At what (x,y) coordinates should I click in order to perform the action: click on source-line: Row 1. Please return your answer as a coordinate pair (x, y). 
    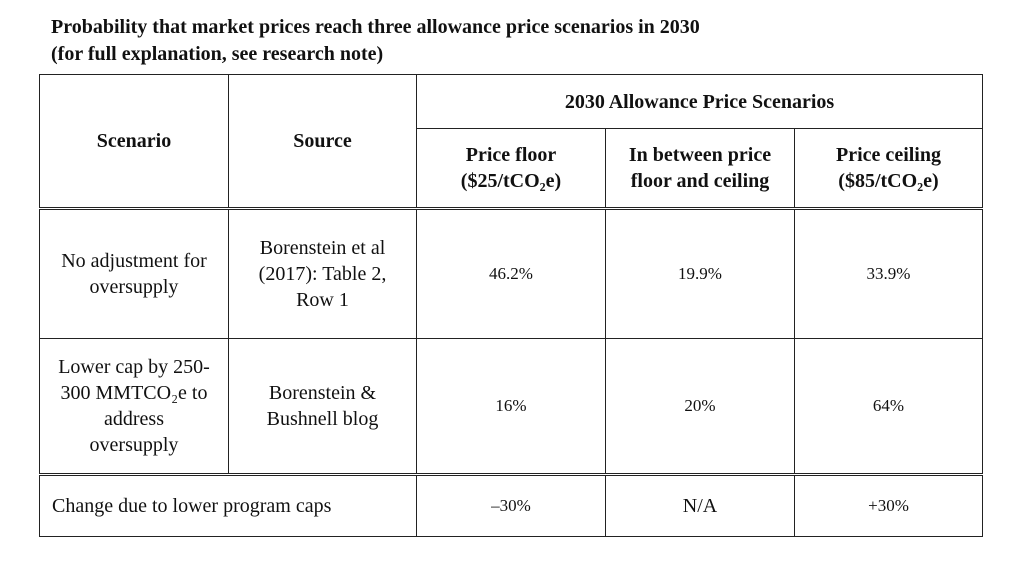
    Looking at the image, I should click on (322, 300).